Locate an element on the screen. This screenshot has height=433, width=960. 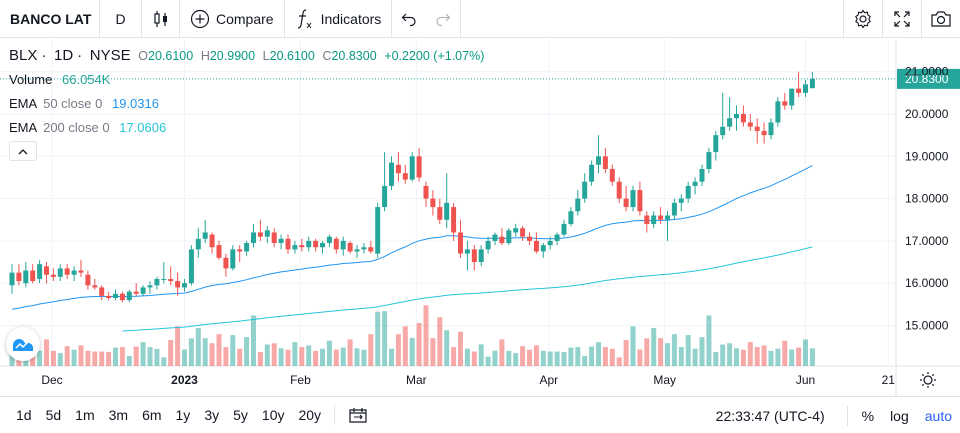
redo-button is located at coordinates (444, 19).